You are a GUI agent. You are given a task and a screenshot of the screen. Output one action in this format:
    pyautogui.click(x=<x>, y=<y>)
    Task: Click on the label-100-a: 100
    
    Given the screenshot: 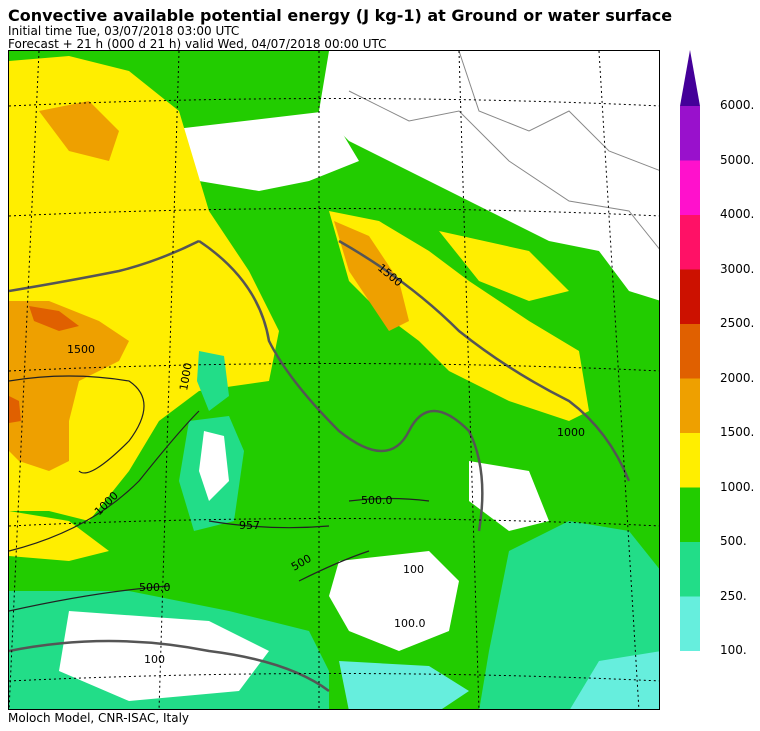 What is the action you would take?
    pyautogui.click(x=413, y=569)
    